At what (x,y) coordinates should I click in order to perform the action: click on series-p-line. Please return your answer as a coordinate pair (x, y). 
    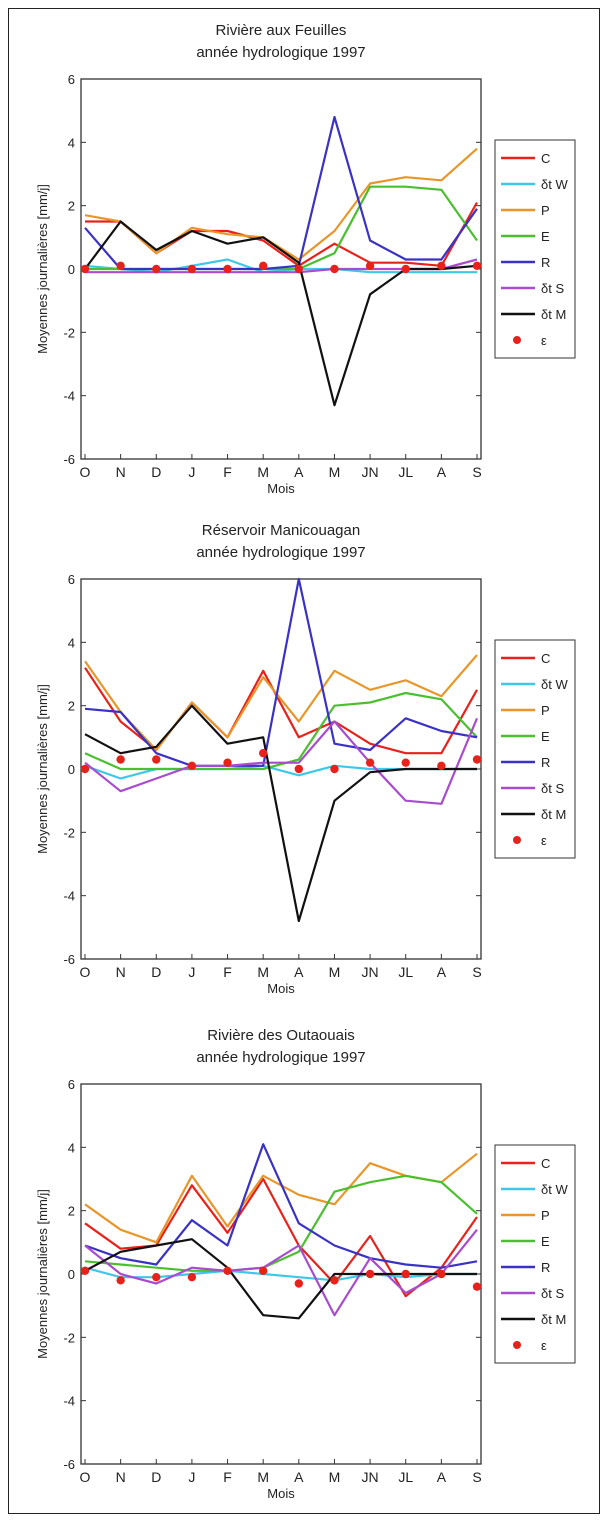
    Looking at the image, I should click on (281, 703).